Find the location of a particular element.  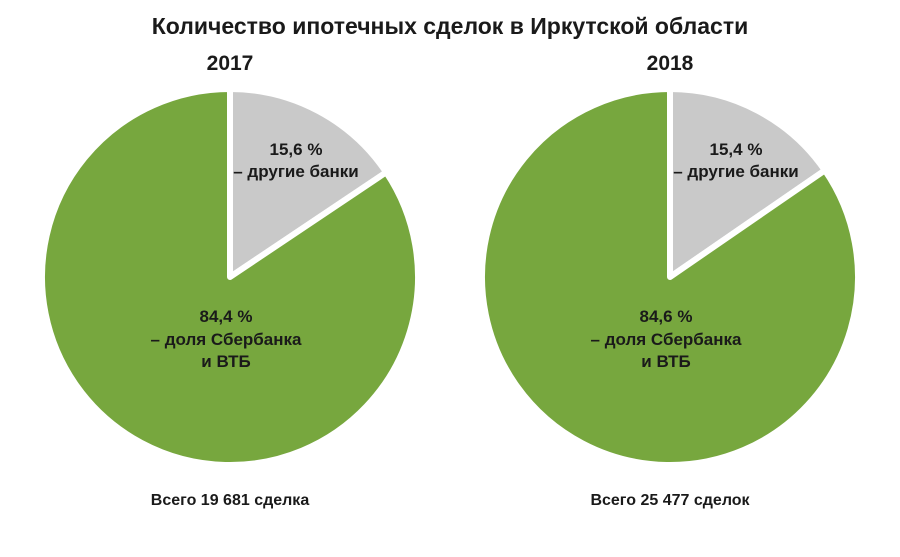

slice-label-other-banks-2018: 15,4 % – другие банки is located at coordinates (735, 161).